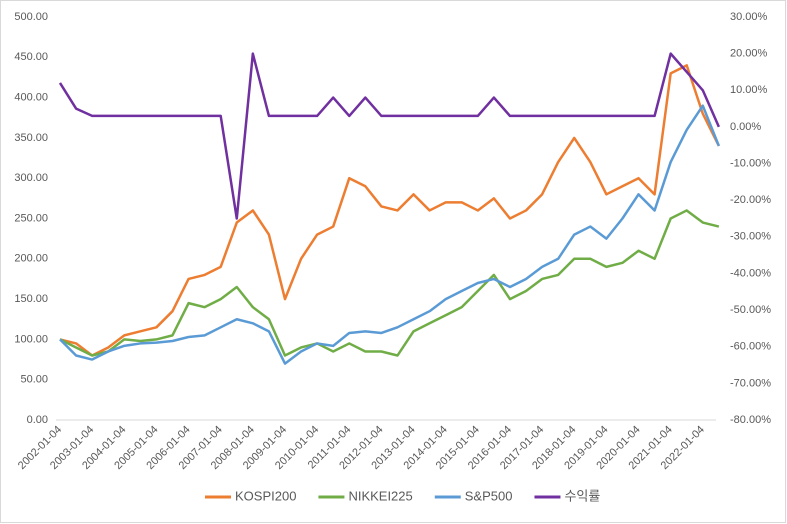 The width and height of the screenshot is (787, 524). I want to click on legend-label: 수익률, so click(582, 495).